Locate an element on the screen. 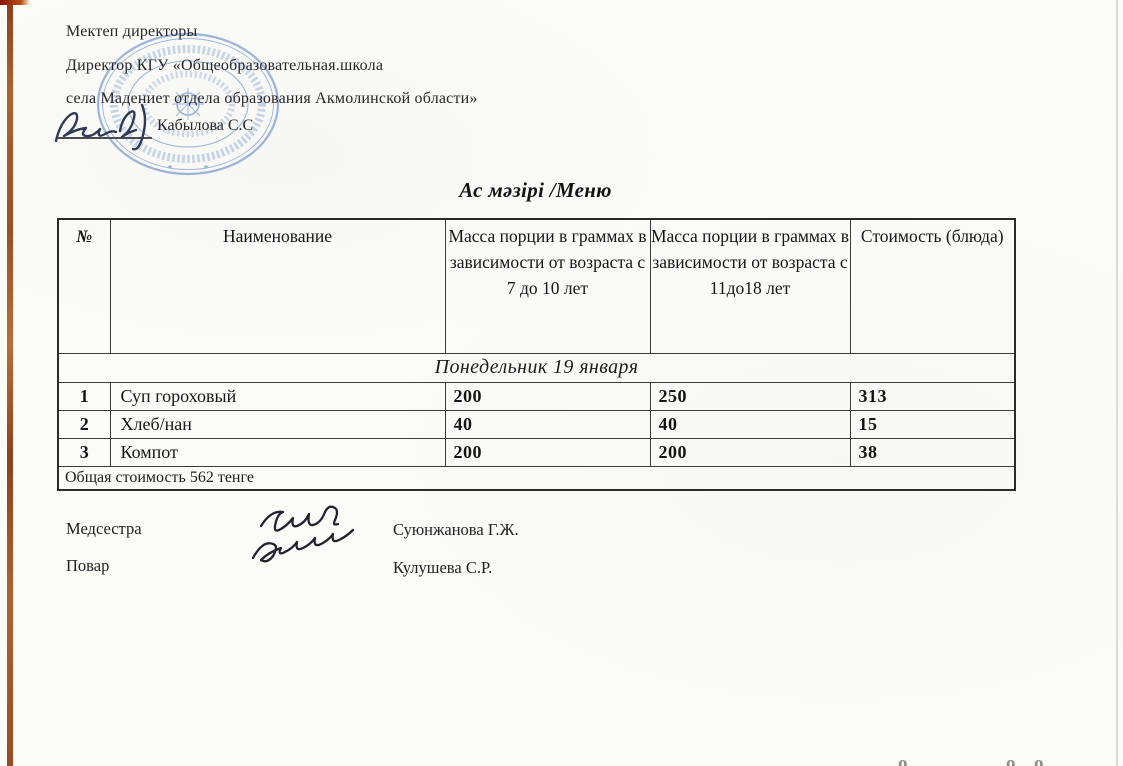 The height and width of the screenshot is (766, 1123). dish-name: Суп гороховый is located at coordinates (277, 396).